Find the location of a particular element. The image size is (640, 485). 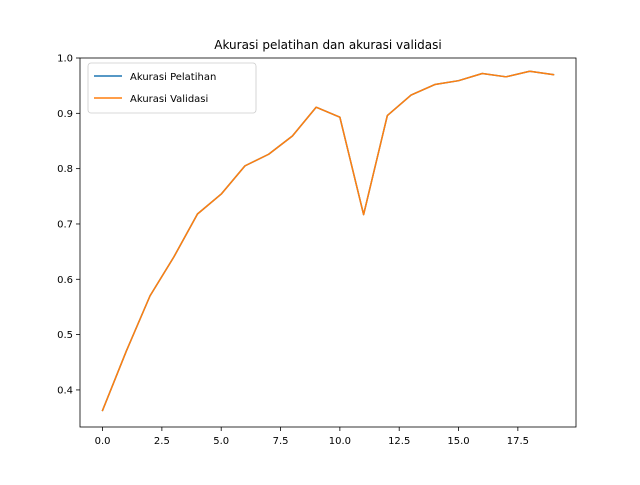

legend-box is located at coordinates (172, 88).